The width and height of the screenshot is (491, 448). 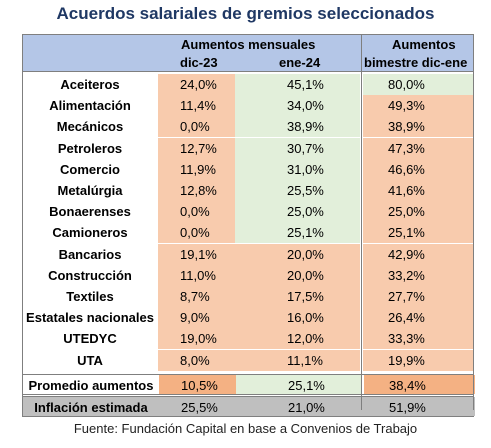 I want to click on cell-bimonthly: 46,6%, so click(x=418, y=169).